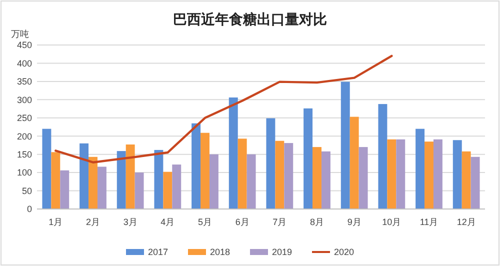  What do you see at coordinates (392, 222) in the screenshot?
I see `x-tick-label: 10月` at bounding box center [392, 222].